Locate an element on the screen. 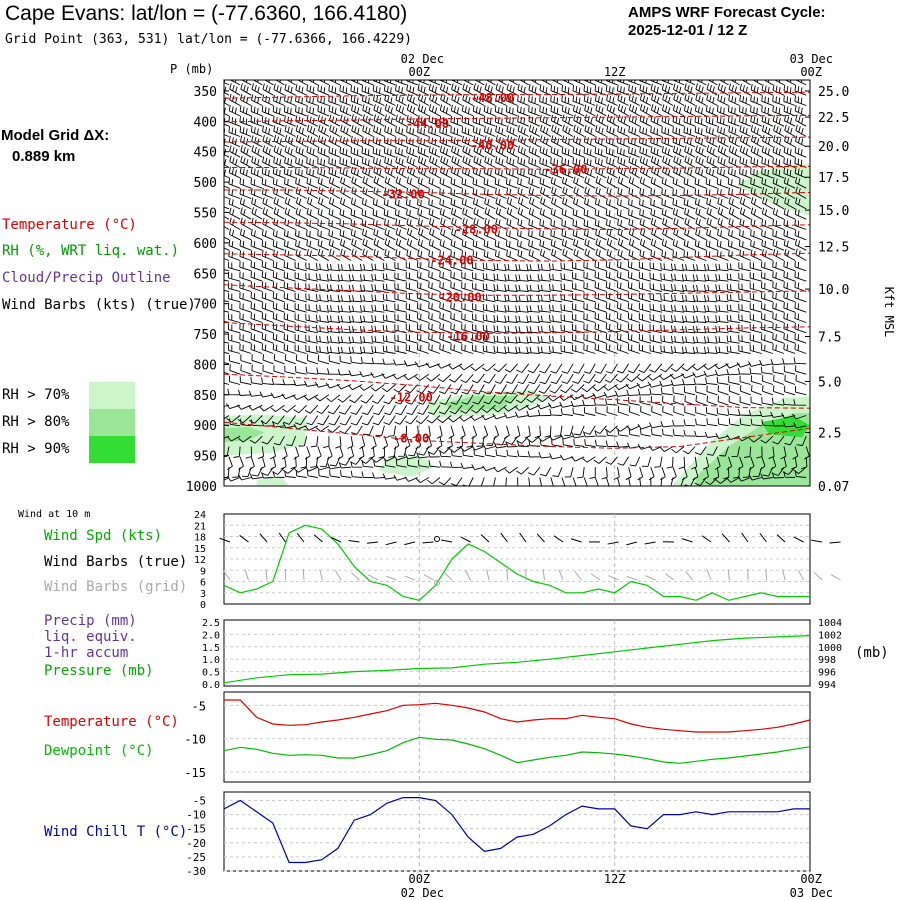 The image size is (900, 900). pressure-line is located at coordinates (517, 659).